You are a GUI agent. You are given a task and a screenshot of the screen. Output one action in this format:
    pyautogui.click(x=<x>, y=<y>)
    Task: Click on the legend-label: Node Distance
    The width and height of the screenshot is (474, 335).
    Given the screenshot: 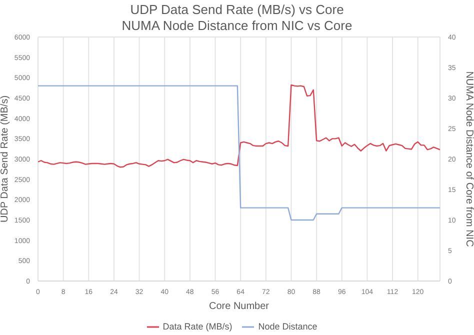 What is the action you would take?
    pyautogui.click(x=288, y=326)
    